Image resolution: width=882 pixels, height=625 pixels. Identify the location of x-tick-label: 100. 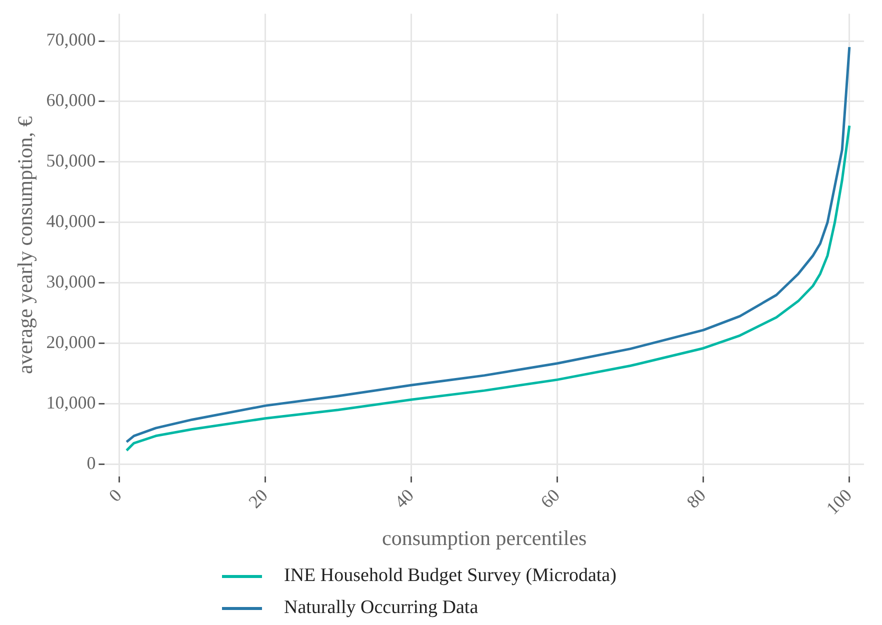
(839, 501).